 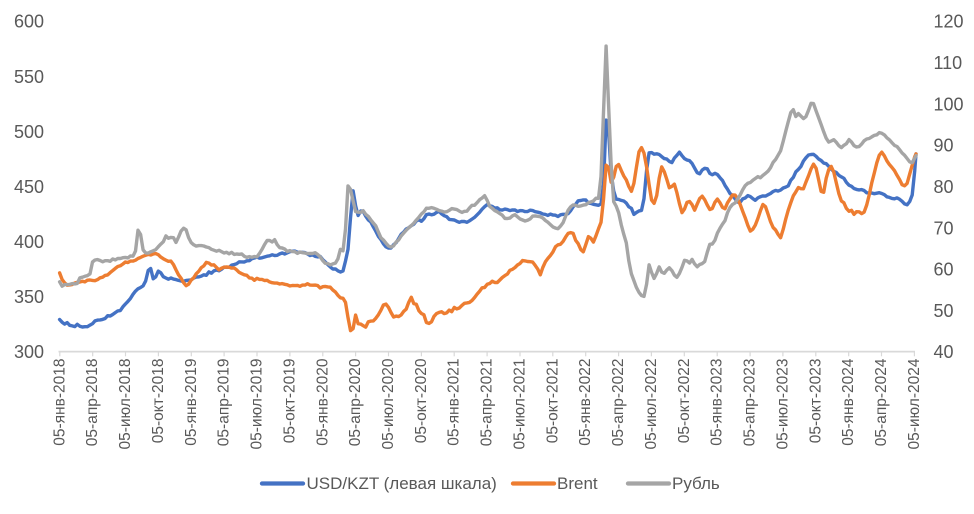 What do you see at coordinates (949, 22) in the screenshot?
I see `svg-text: 120` at bounding box center [949, 22].